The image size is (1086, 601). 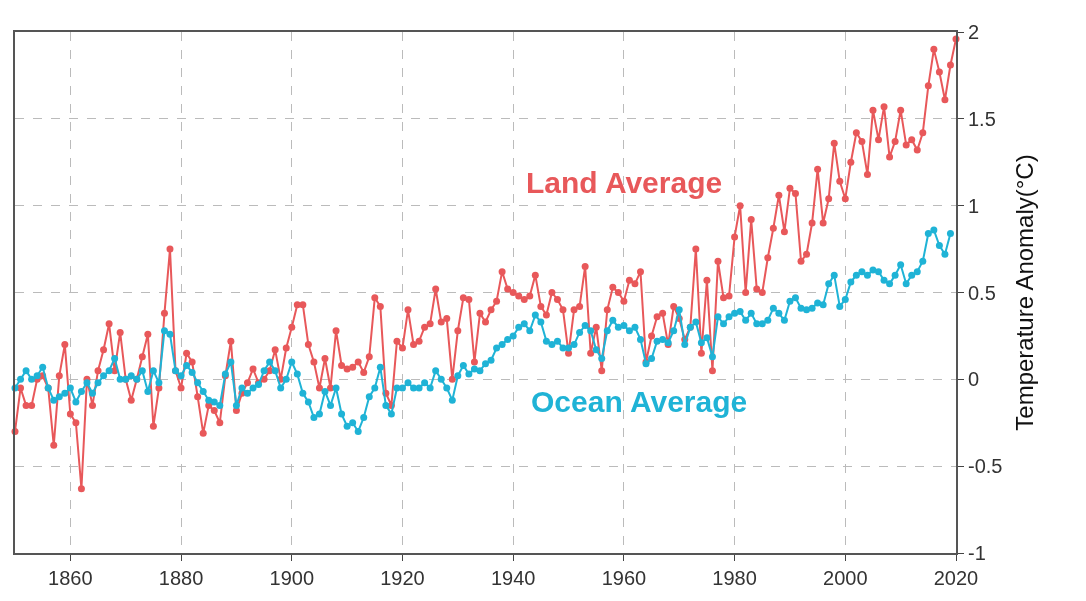 I want to click on y-tick-label: 2, so click(x=974, y=32).